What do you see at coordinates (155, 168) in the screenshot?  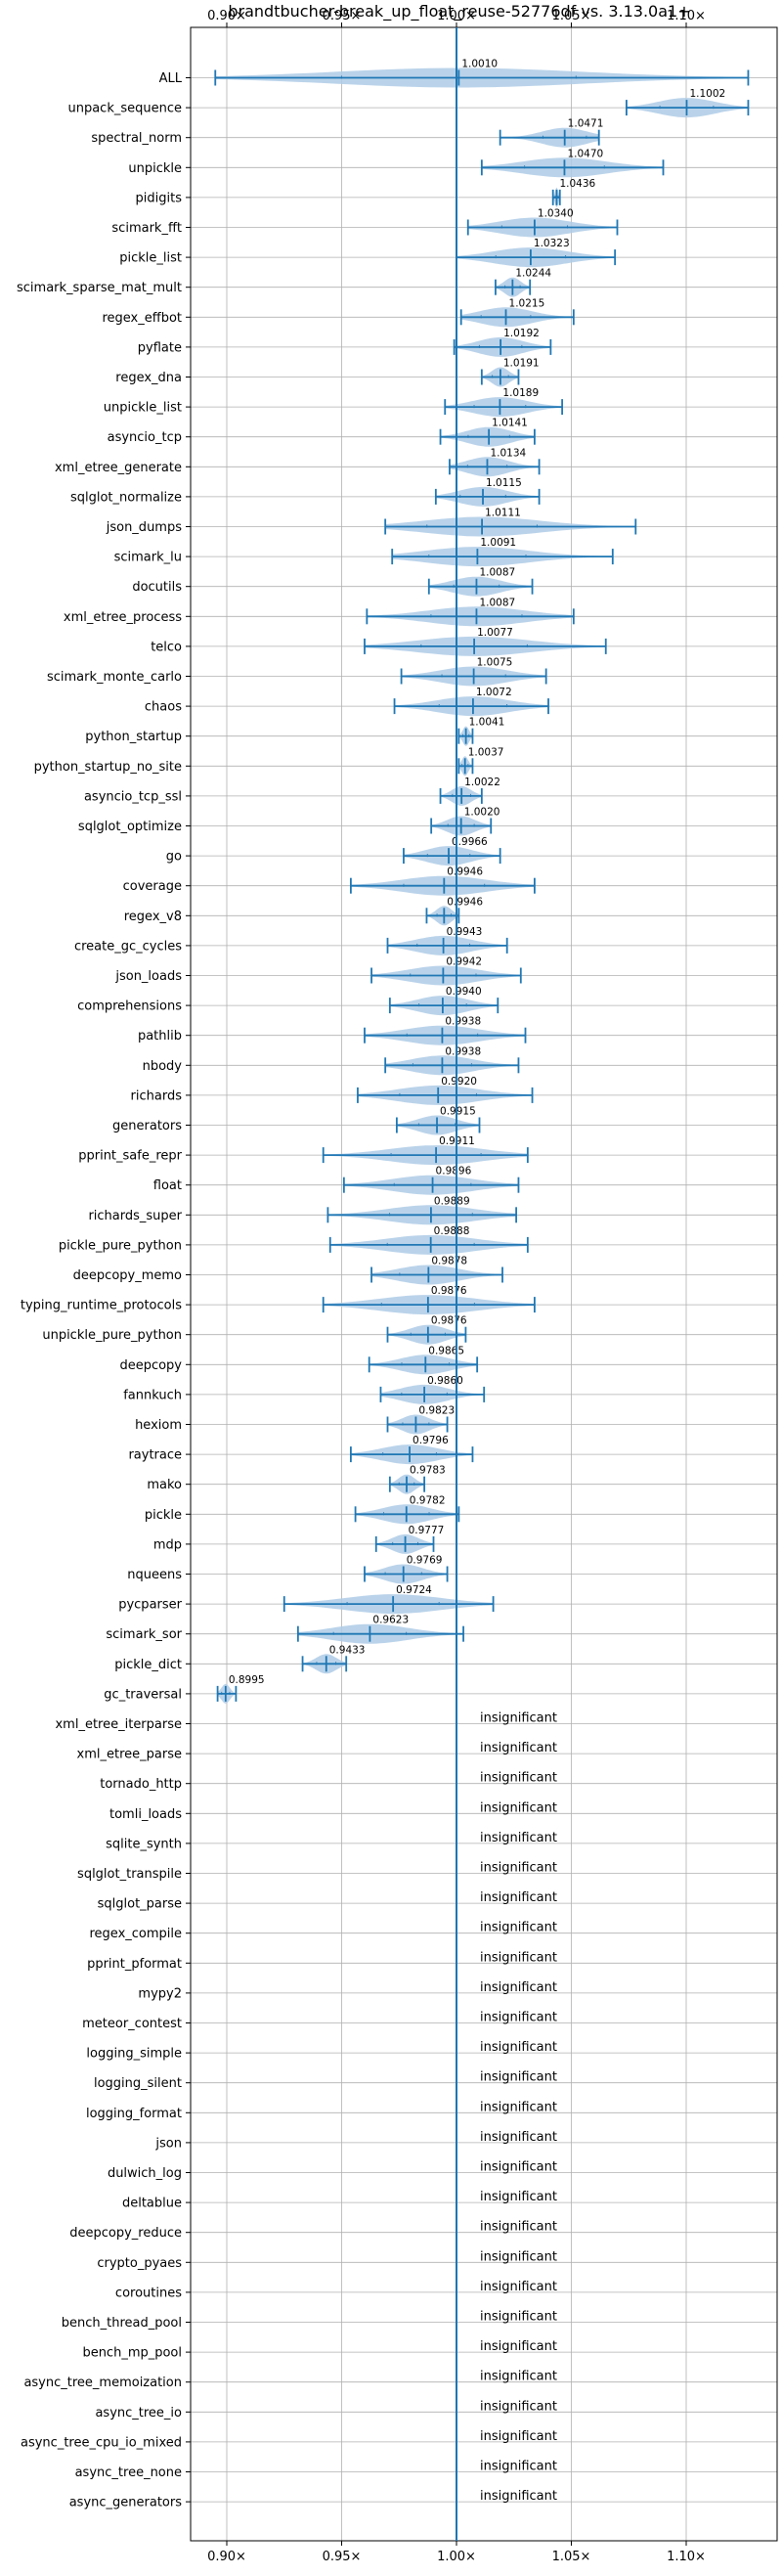 I see `benchmark-name-label: unpickle` at bounding box center [155, 168].